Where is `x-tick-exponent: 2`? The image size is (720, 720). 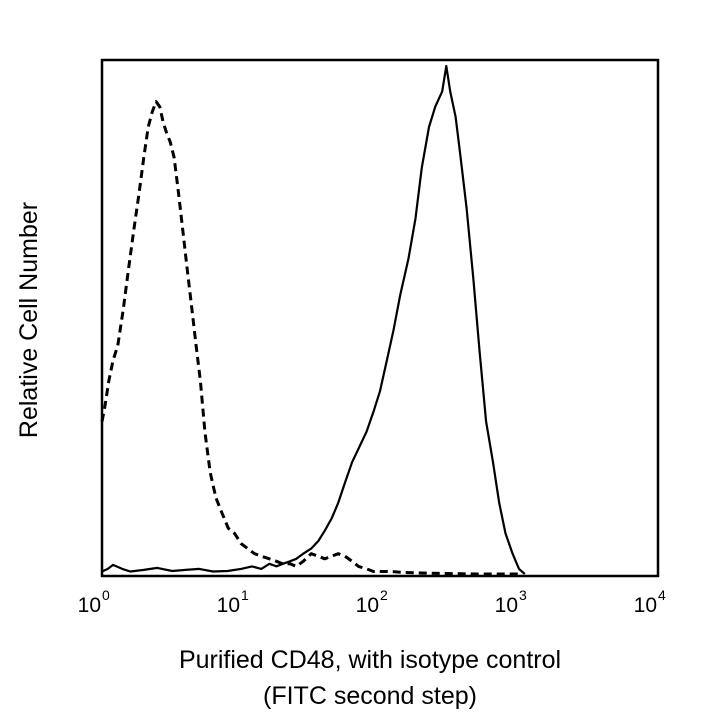
x-tick-exponent: 2 is located at coordinates (384, 595).